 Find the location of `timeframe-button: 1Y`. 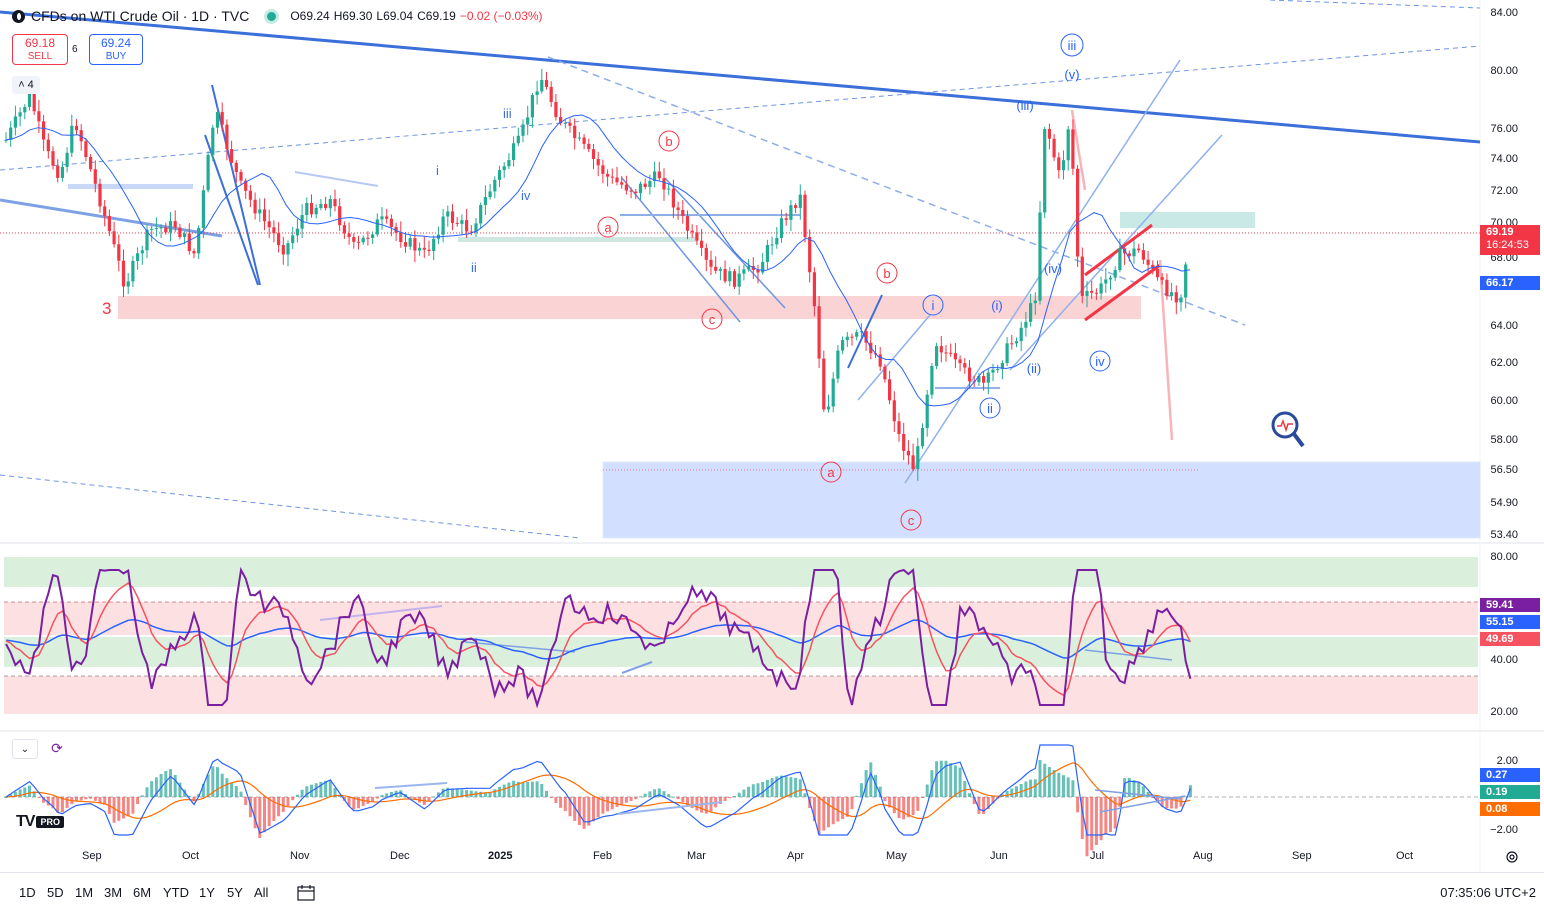

timeframe-button: 1Y is located at coordinates (207, 892).